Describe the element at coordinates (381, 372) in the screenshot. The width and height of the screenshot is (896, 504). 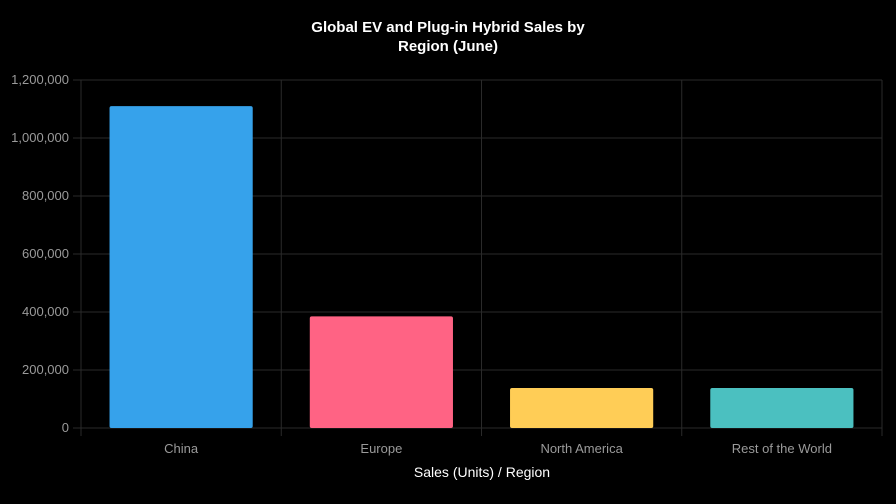
I see `bar-europe` at that location.